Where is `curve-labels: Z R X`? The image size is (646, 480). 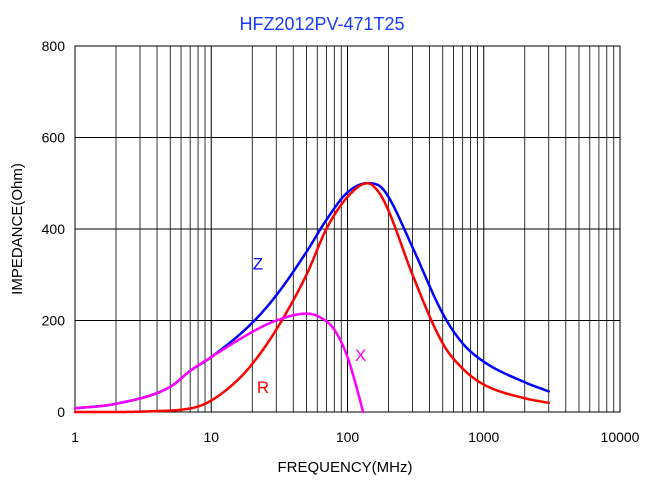
curve-labels: Z R X is located at coordinates (310, 325).